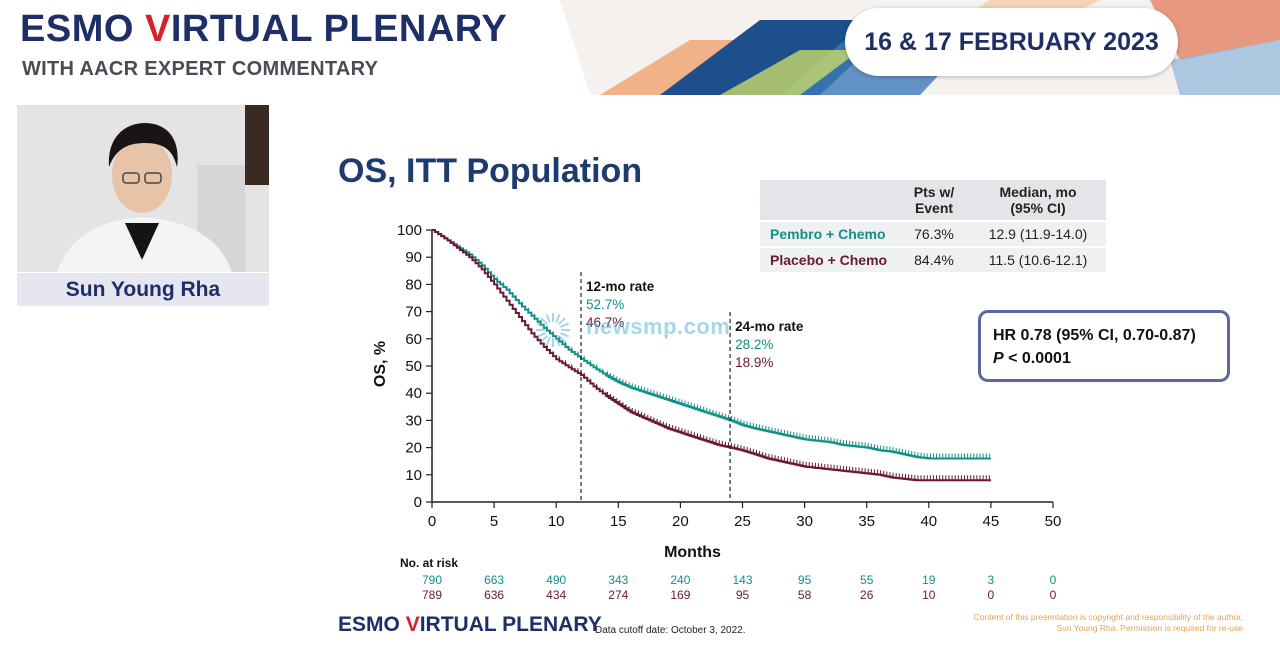  I want to click on footer-logo: ESMO VIRTUAL PLENARY, so click(470, 624).